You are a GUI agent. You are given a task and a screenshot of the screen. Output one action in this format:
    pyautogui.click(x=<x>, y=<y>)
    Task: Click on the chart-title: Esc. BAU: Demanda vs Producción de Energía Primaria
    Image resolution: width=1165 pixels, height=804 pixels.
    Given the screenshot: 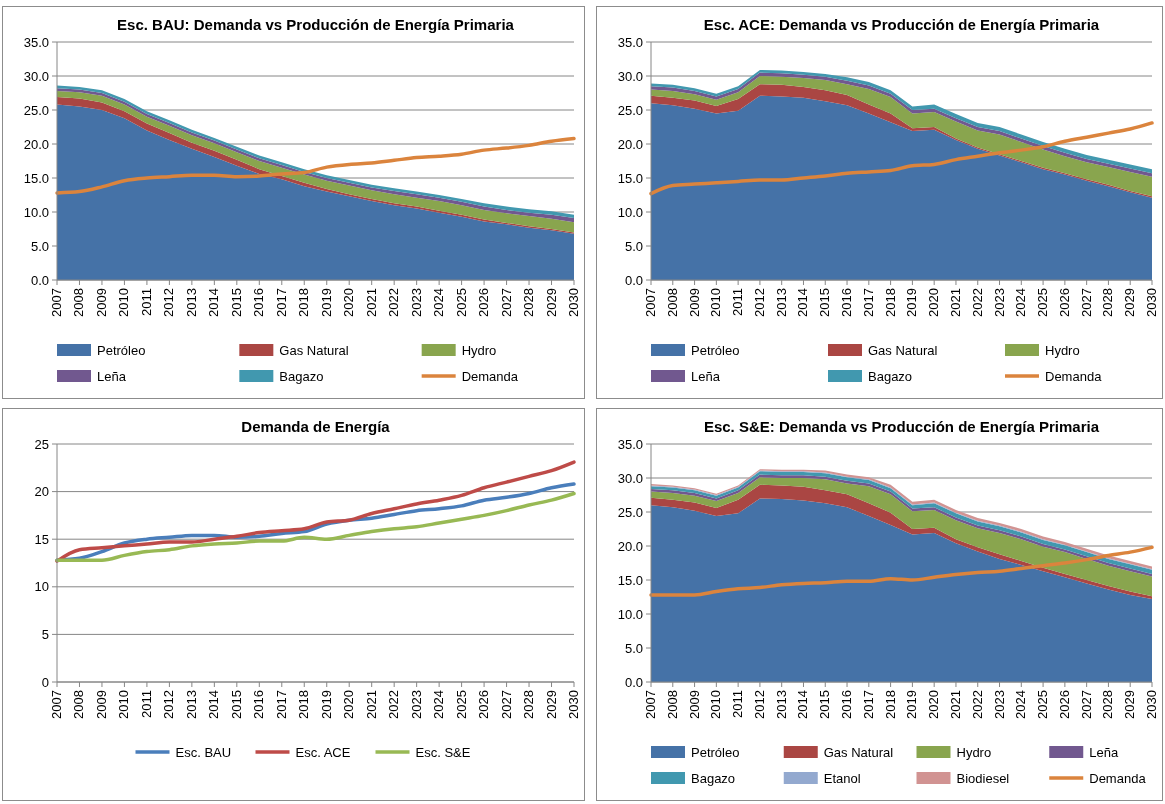 What is the action you would take?
    pyautogui.click(x=316, y=24)
    